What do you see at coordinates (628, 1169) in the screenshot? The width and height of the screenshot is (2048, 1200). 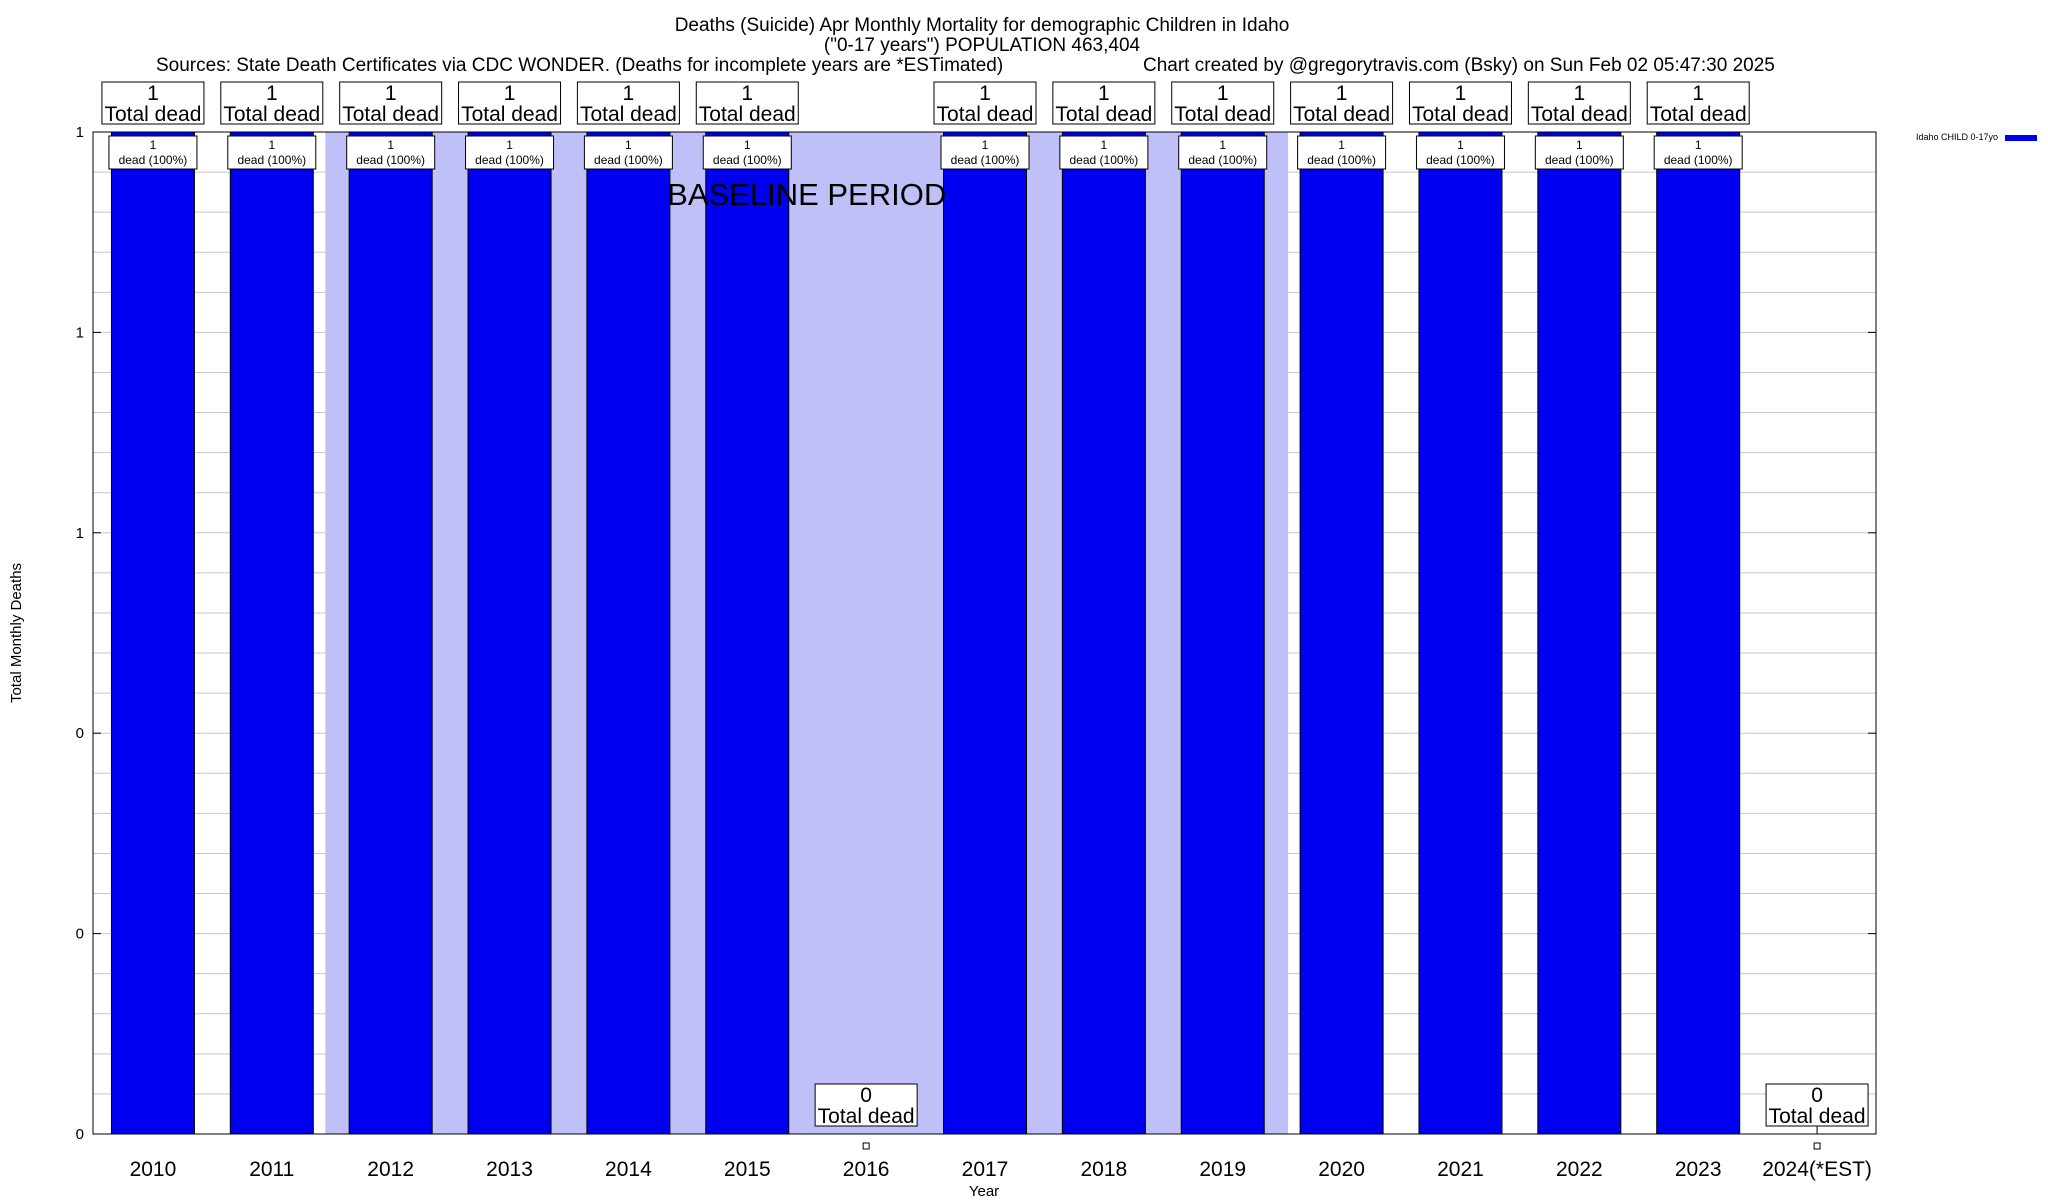 I see `x-tick-label: 2014` at bounding box center [628, 1169].